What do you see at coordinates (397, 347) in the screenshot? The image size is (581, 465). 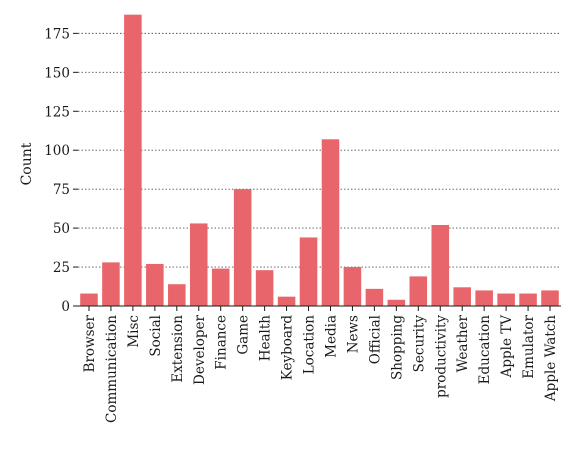 I see `x-tick-label: Shopping` at bounding box center [397, 347].